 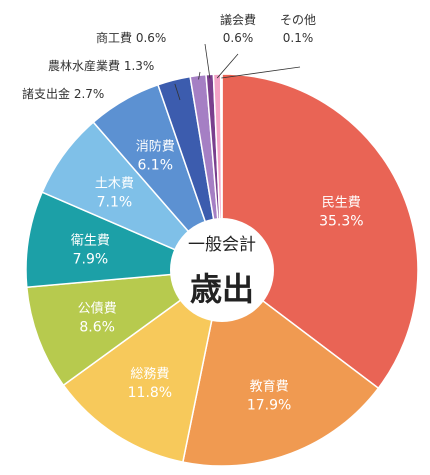 I want to click on outside-name-label: その他, so click(x=298, y=20).